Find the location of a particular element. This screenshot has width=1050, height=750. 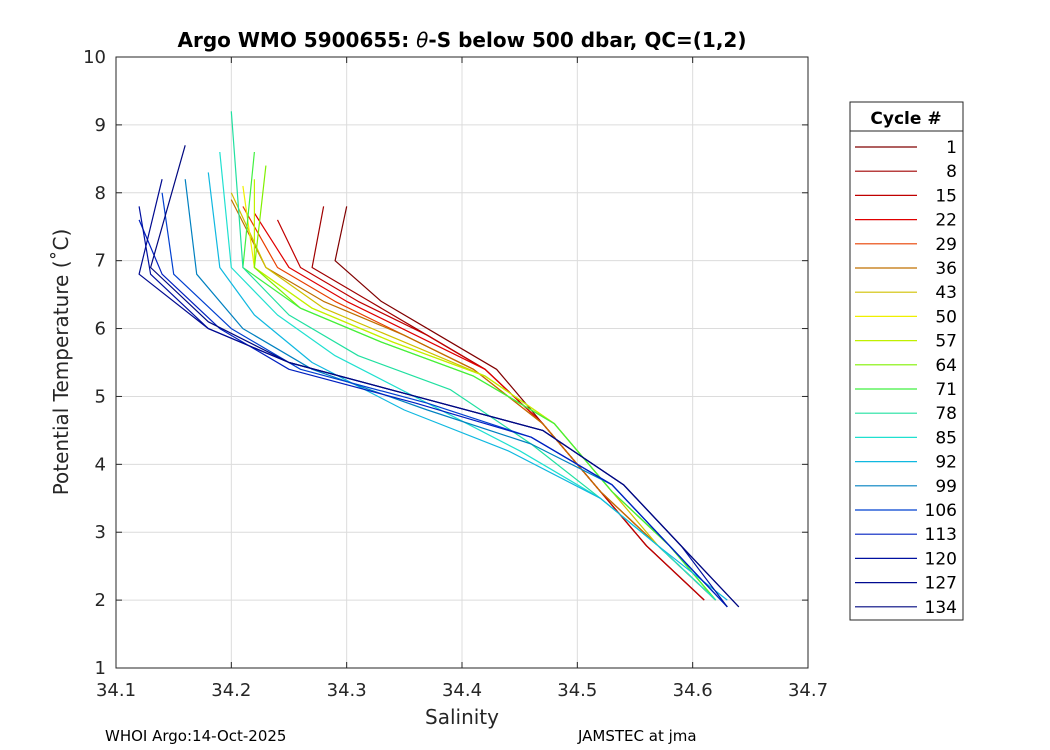

y-tick-label: 6 is located at coordinates (100, 329).